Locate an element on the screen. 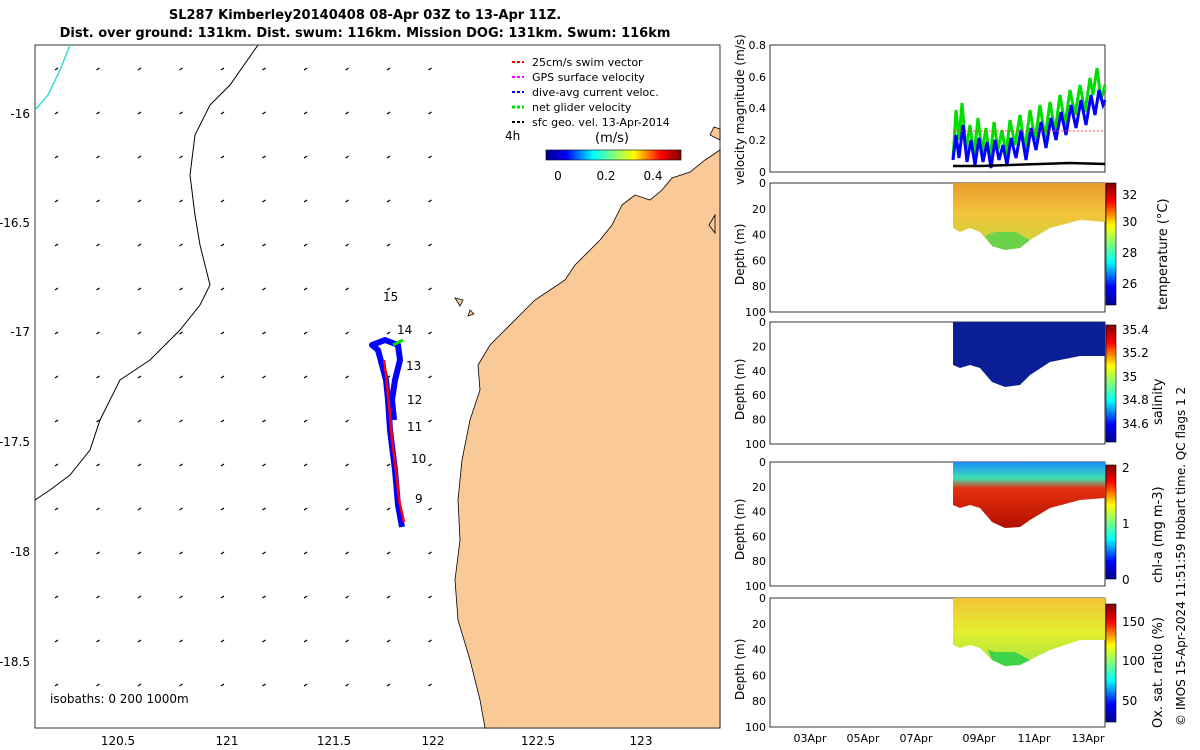  net-velocity-green is located at coordinates (398, 342).